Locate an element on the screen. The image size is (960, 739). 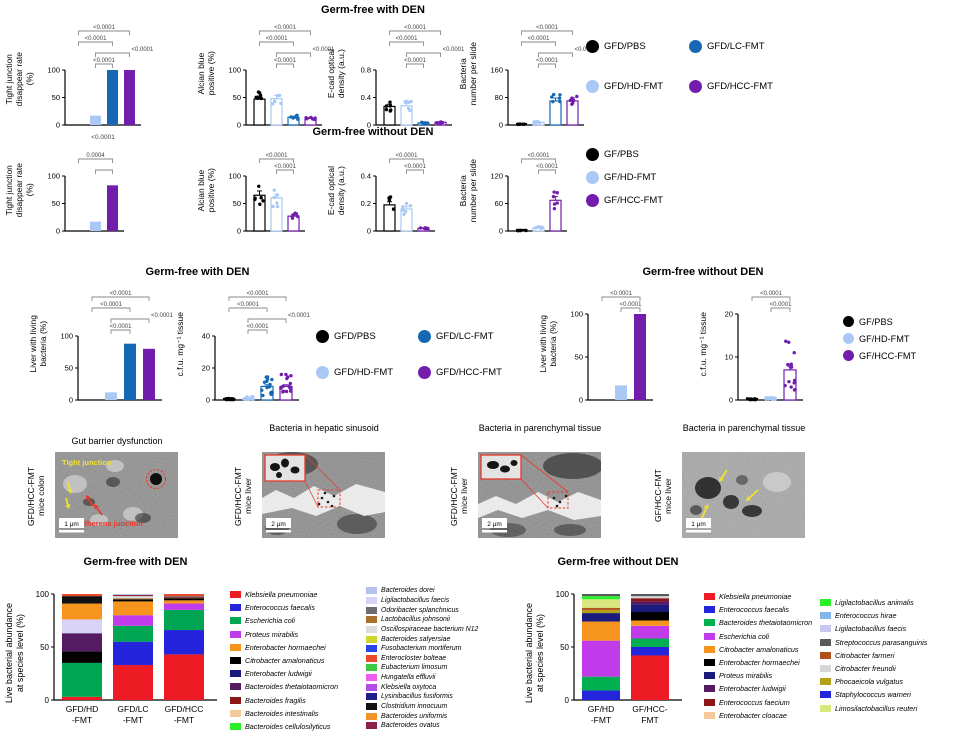
legend-item: Enterococcus faecalis is located at coordinates (284, 607).